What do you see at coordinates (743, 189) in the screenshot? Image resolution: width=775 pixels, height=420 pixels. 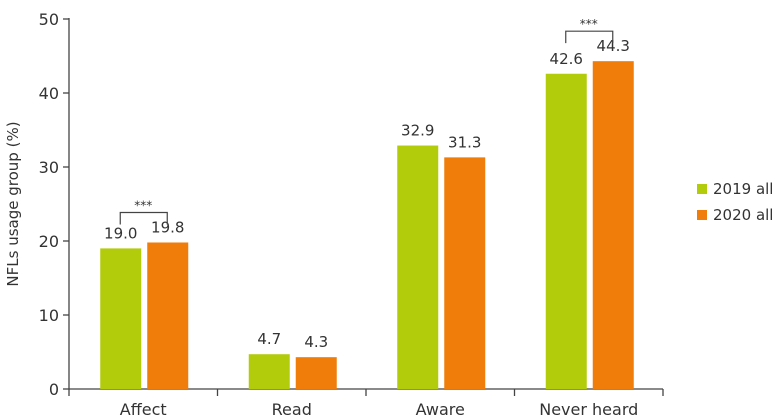 I see `legend-label: 2019 all` at bounding box center [743, 189].